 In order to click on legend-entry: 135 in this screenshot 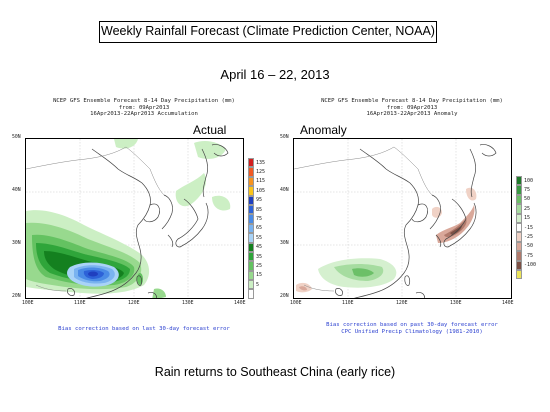, I will do `click(257, 163)`.